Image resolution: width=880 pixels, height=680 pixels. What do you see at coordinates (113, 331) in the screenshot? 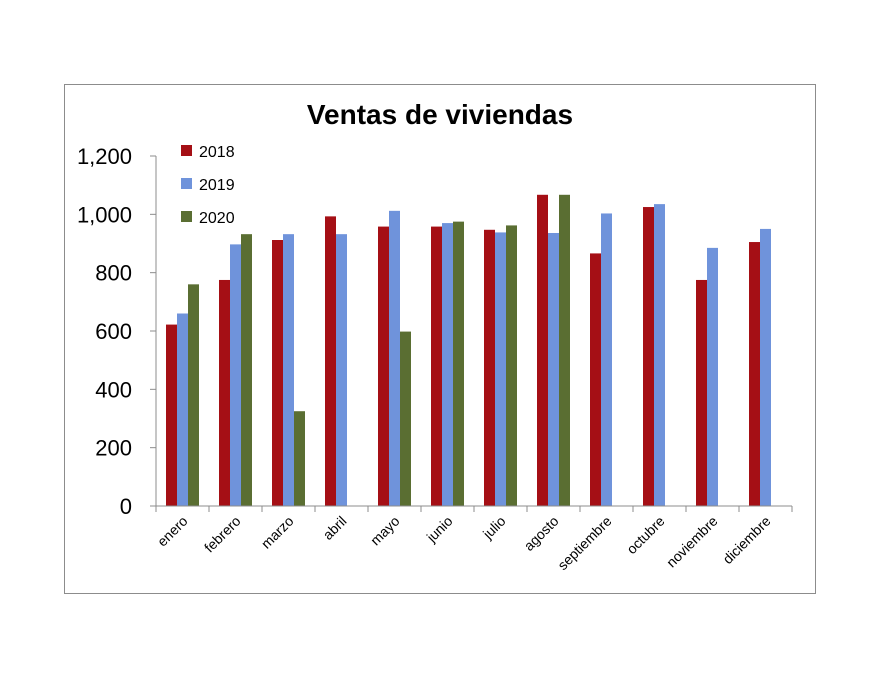
I see `y-tick-label: 600` at bounding box center [113, 331].